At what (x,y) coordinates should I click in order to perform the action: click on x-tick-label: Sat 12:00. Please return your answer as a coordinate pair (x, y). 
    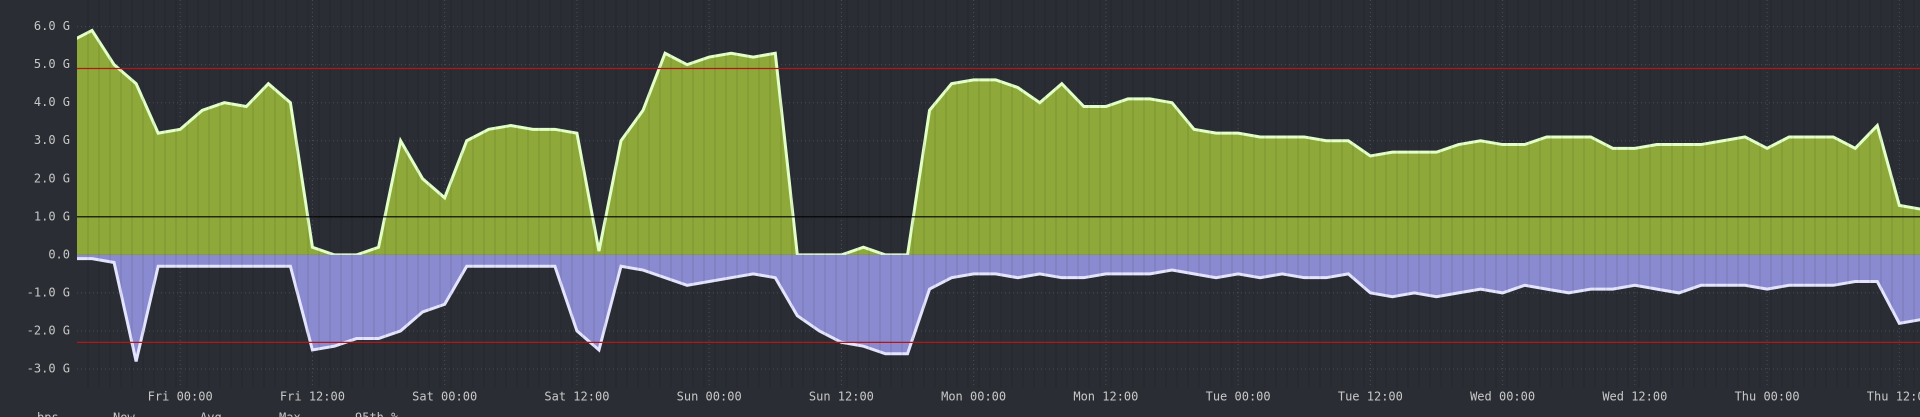
    Looking at the image, I should click on (576, 397).